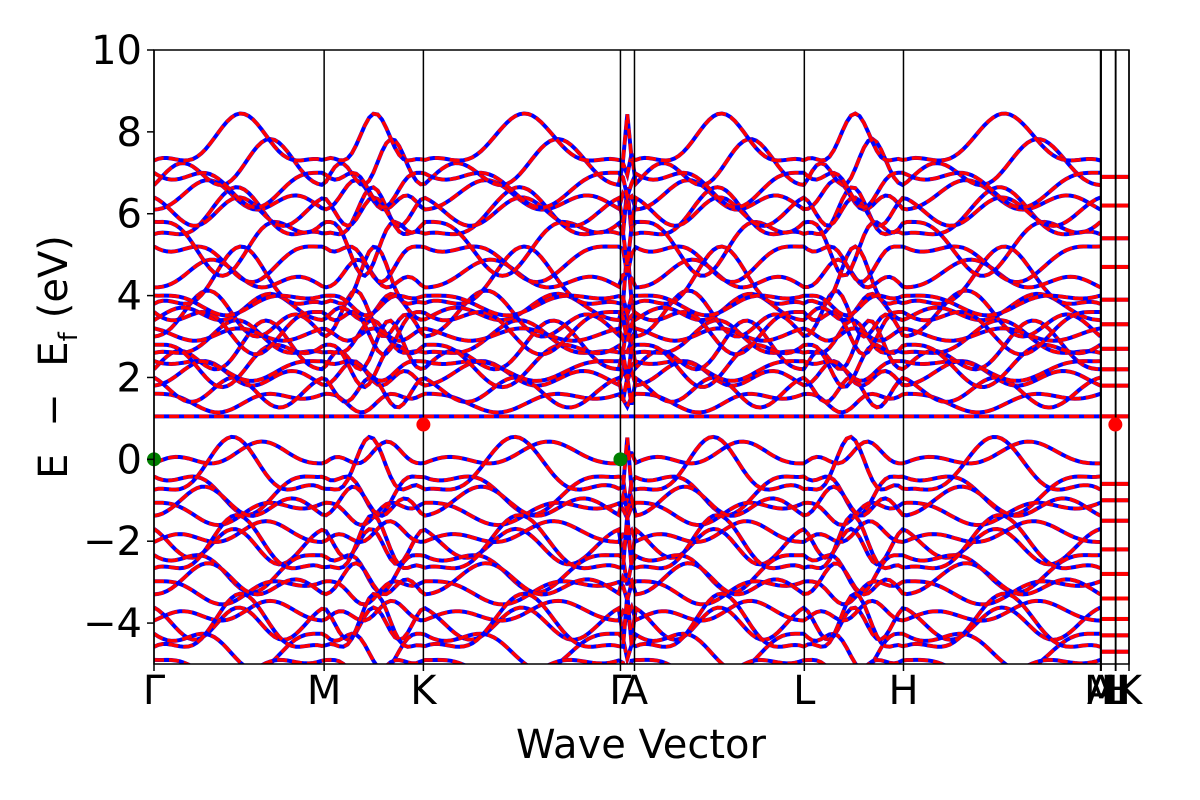 This screenshot has width=1200, height=800. Describe the element at coordinates (129, 378) in the screenshot. I see `y-tick-label: 2` at that location.